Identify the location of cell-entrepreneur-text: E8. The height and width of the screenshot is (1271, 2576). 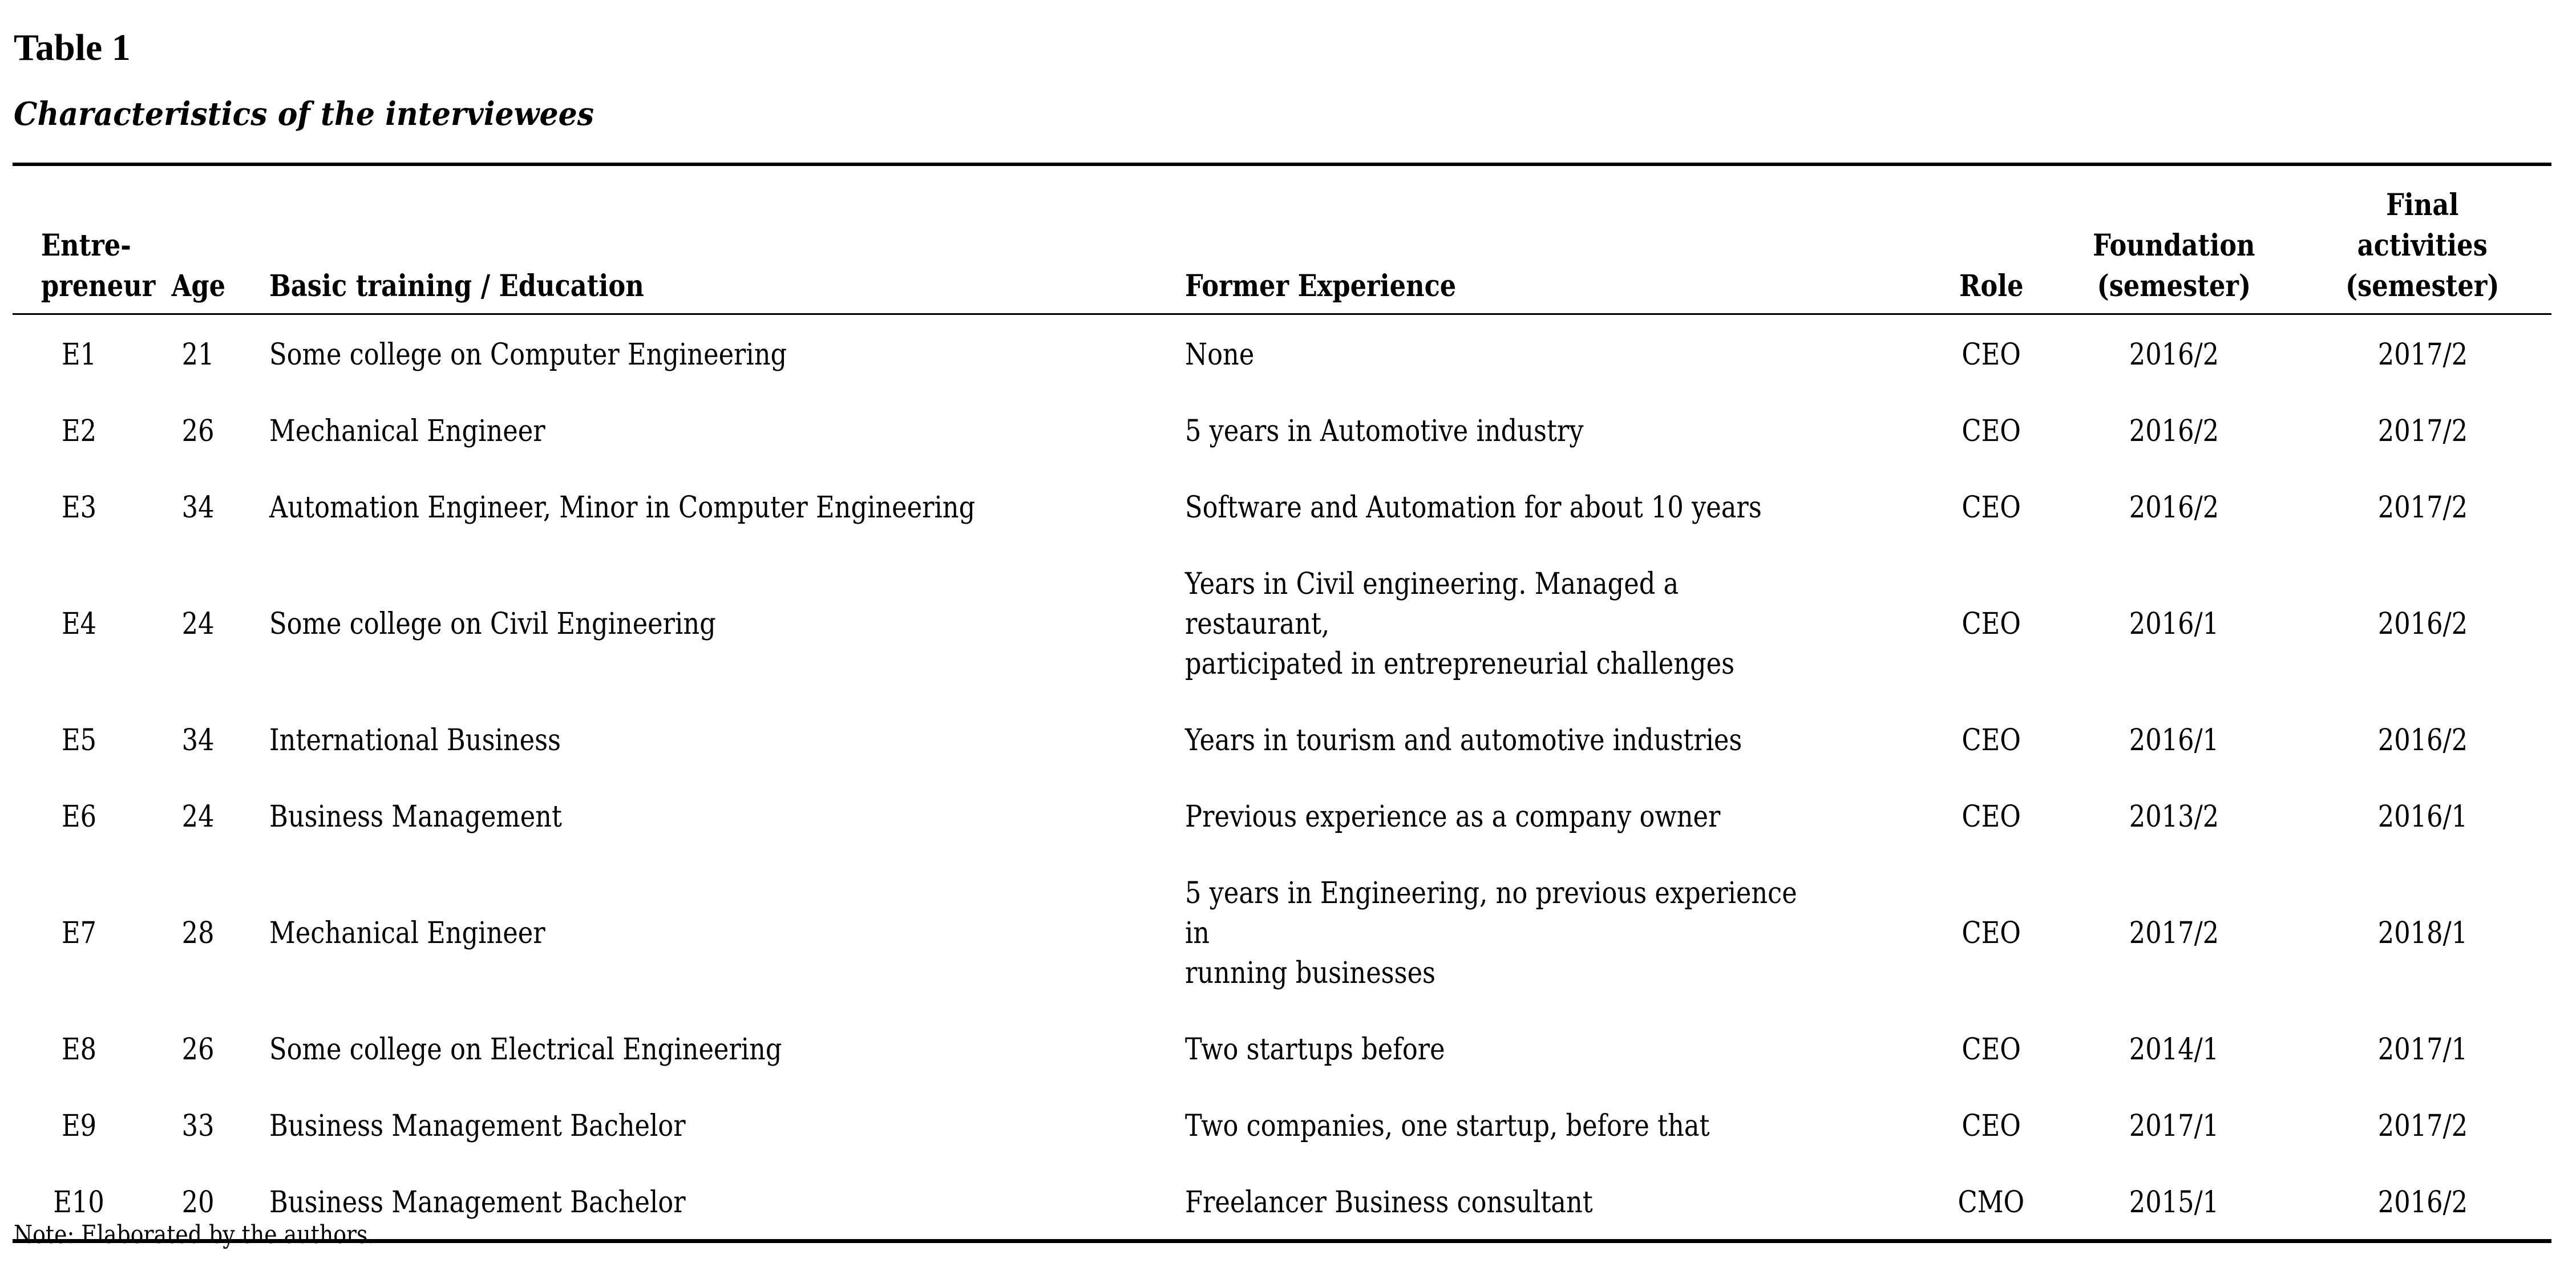
(79, 1049).